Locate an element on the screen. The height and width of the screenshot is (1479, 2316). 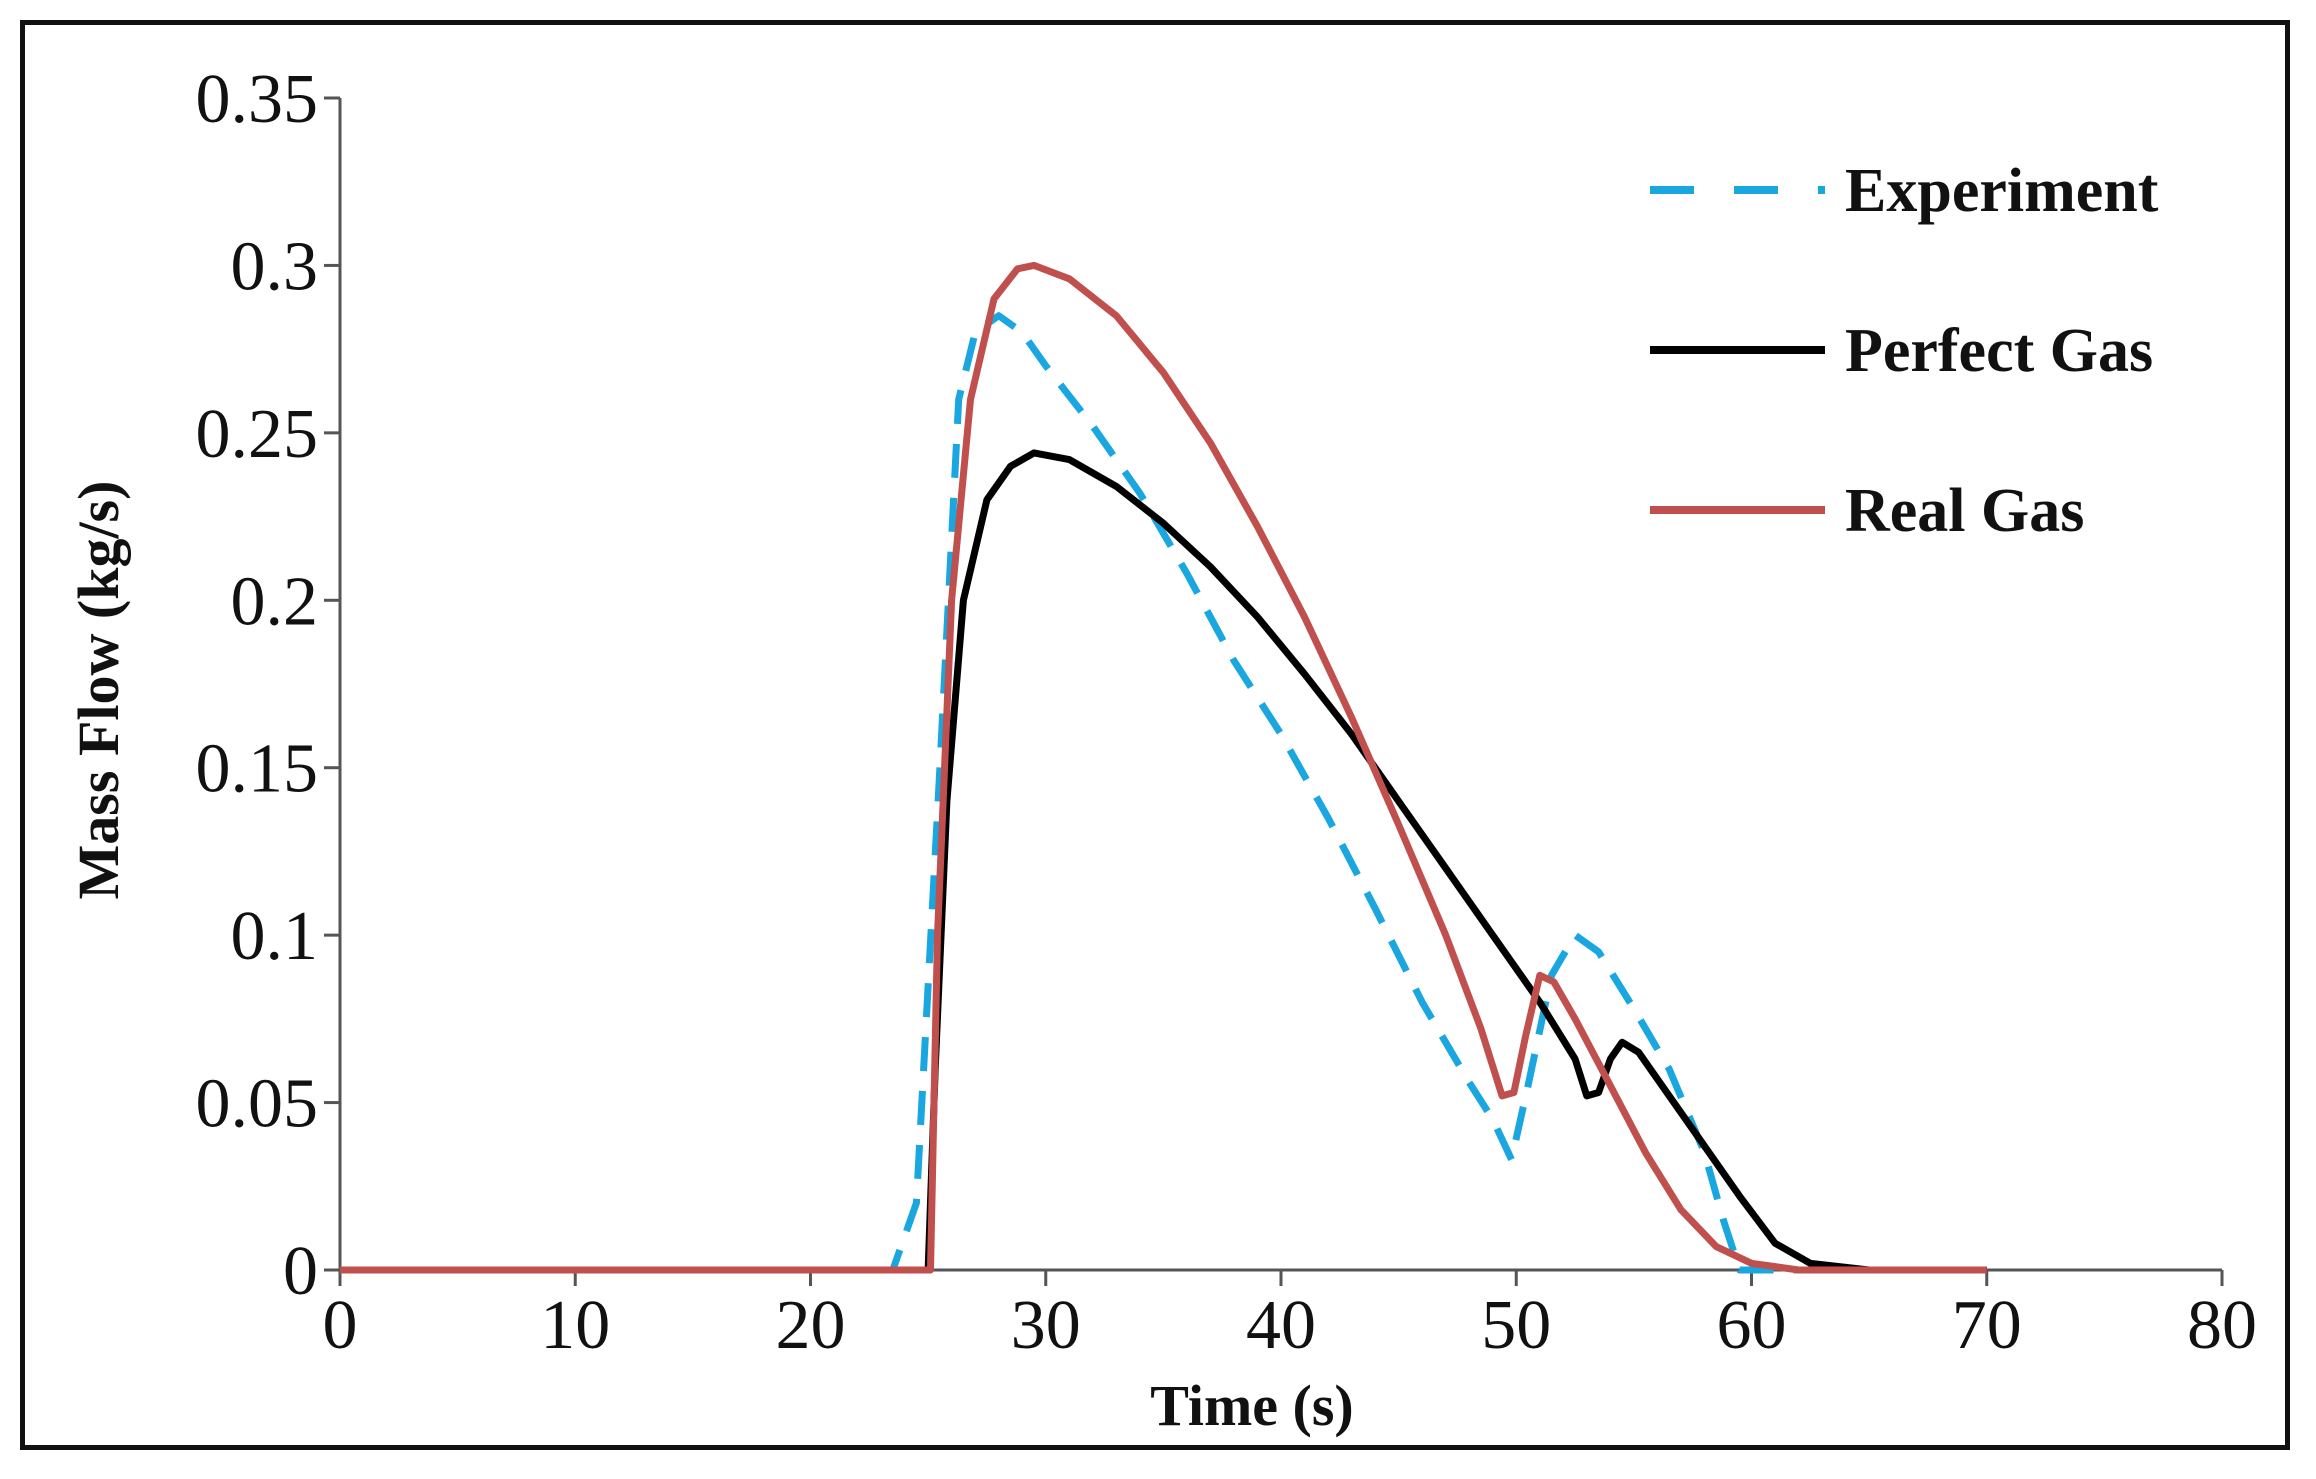
y-tick-label: 0.25 is located at coordinates (257, 434).